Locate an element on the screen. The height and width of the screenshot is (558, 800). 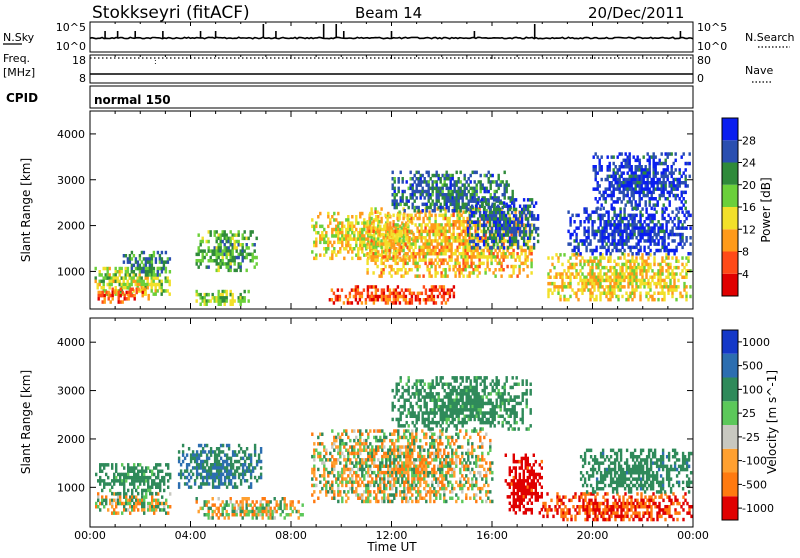
noise-left-tick-bottom: 10^0 is located at coordinates (71, 46).